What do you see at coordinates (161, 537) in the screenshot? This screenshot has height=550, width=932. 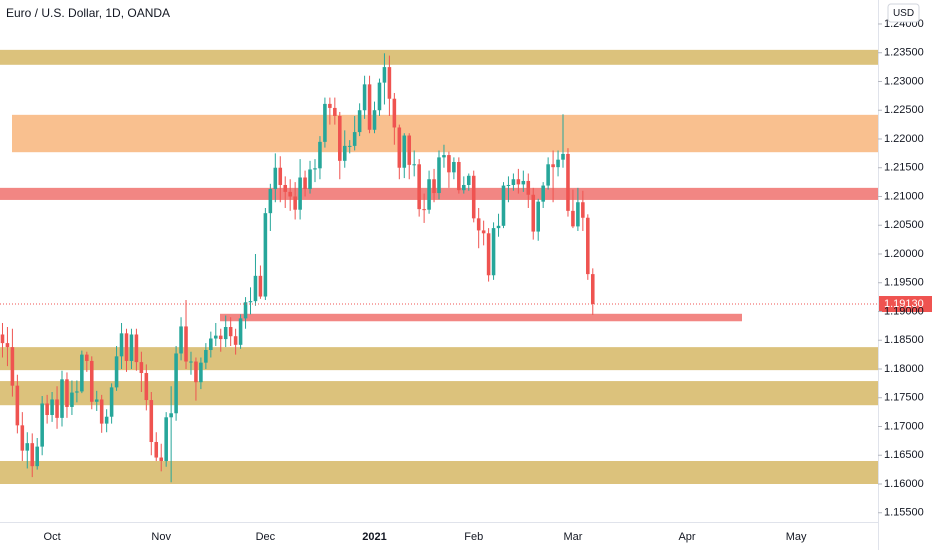 I see `x-tick-label: Nov` at bounding box center [161, 537].